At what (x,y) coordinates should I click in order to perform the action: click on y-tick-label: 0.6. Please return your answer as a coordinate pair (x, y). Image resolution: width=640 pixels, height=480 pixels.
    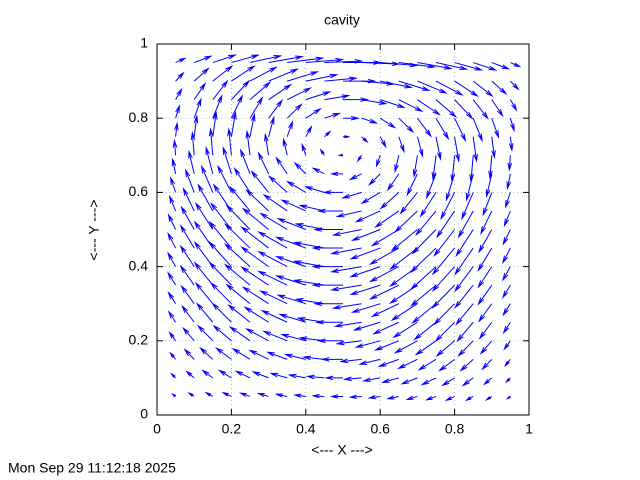
    Looking at the image, I should click on (139, 191).